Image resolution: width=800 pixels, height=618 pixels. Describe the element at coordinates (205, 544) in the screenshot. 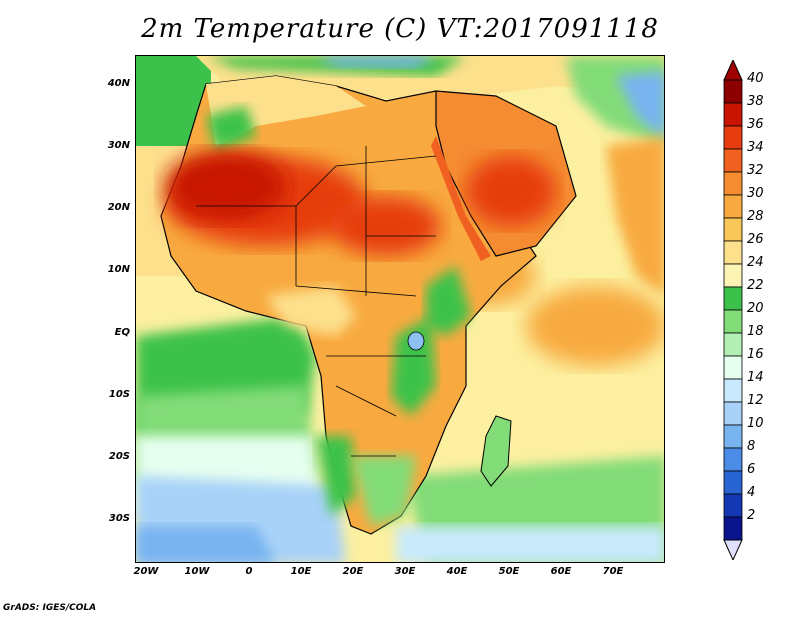

I see `far-south-atlantic` at that location.